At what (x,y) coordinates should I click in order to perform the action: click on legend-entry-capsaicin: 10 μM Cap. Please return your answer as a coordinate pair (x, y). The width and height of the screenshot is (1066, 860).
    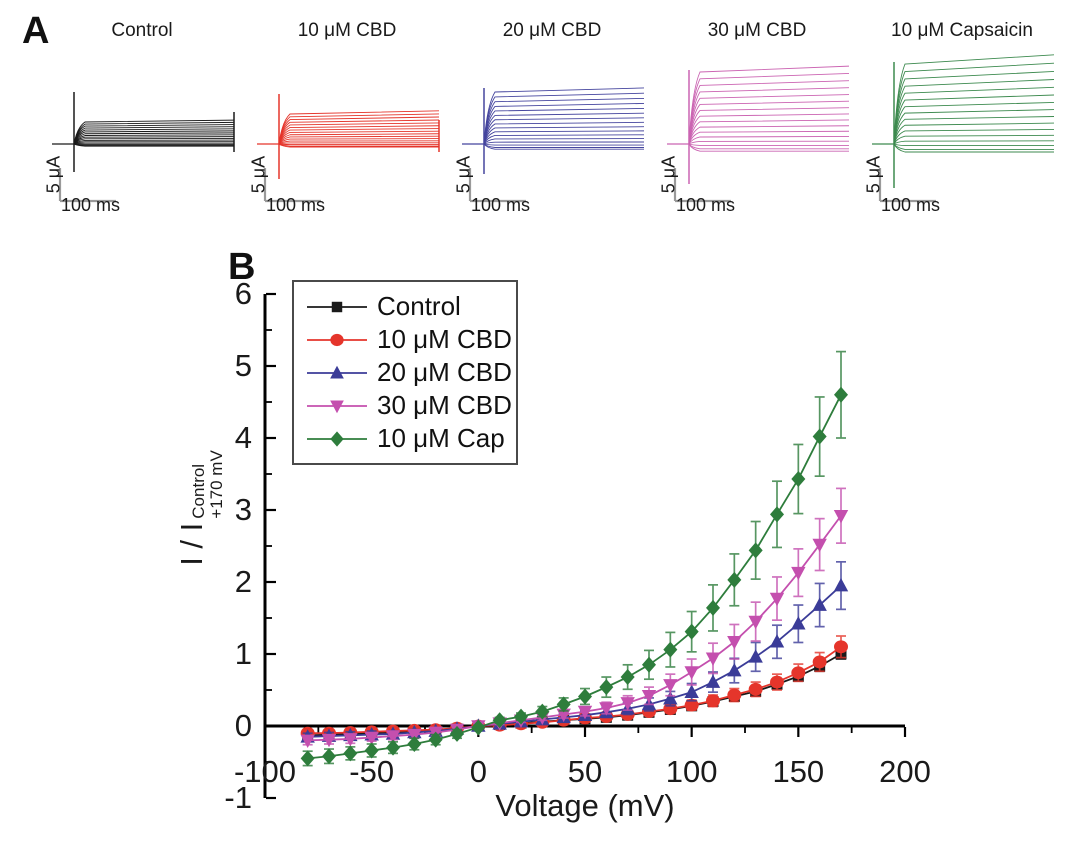
    Looking at the image, I should click on (406, 438).